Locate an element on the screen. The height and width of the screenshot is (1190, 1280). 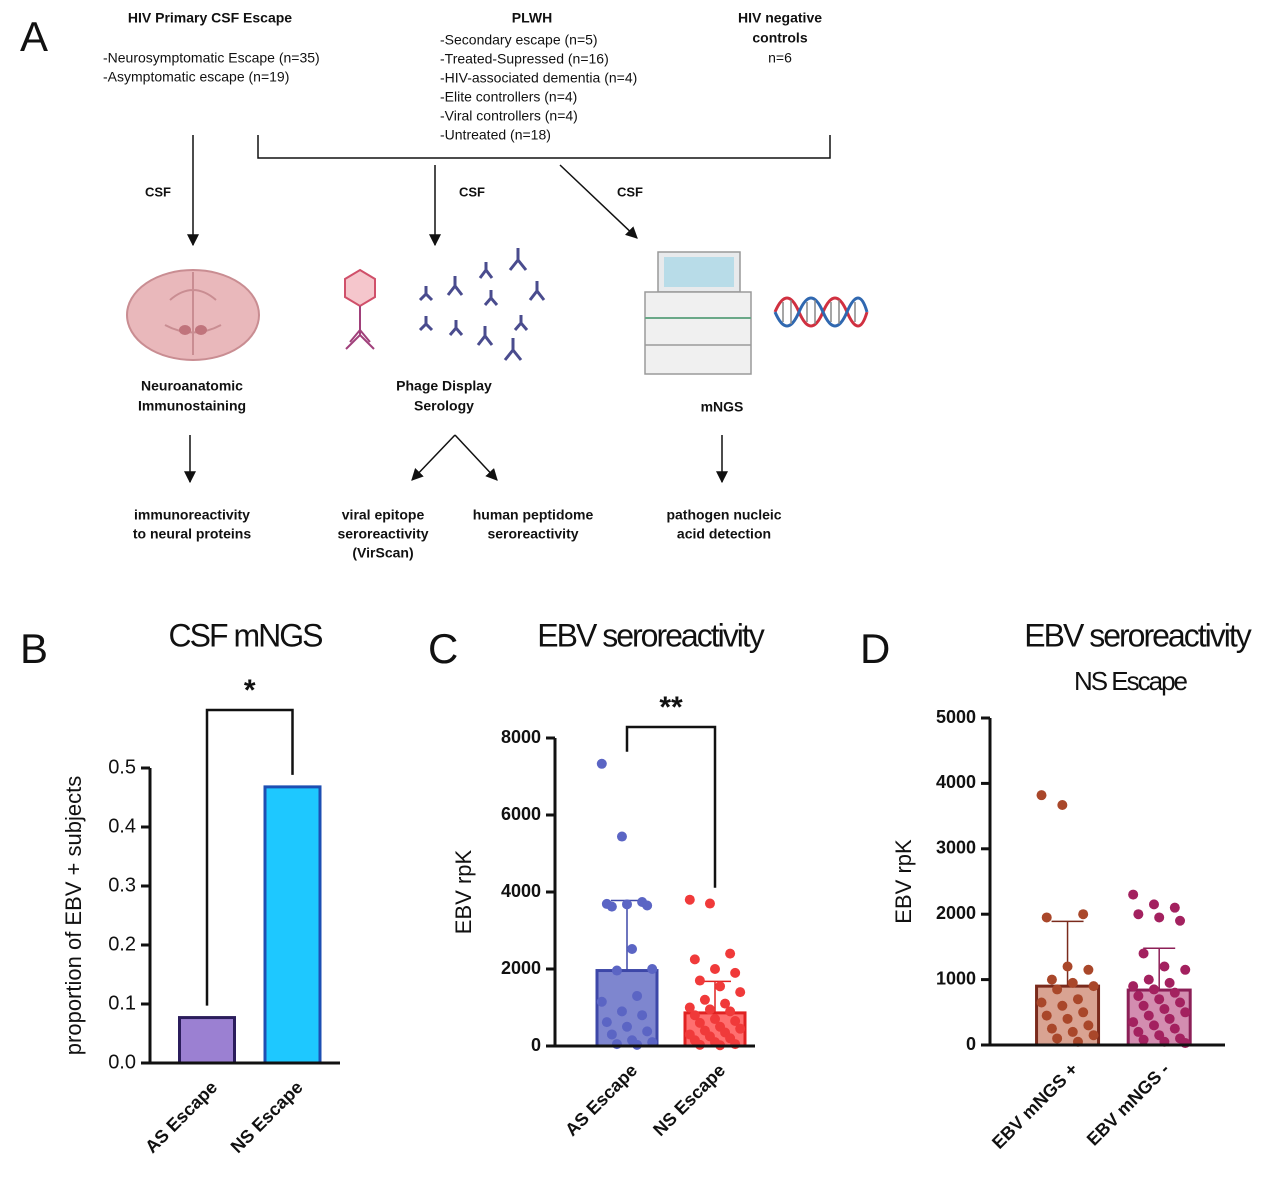
y-tick-label: 0.0 is located at coordinates (122, 1062).